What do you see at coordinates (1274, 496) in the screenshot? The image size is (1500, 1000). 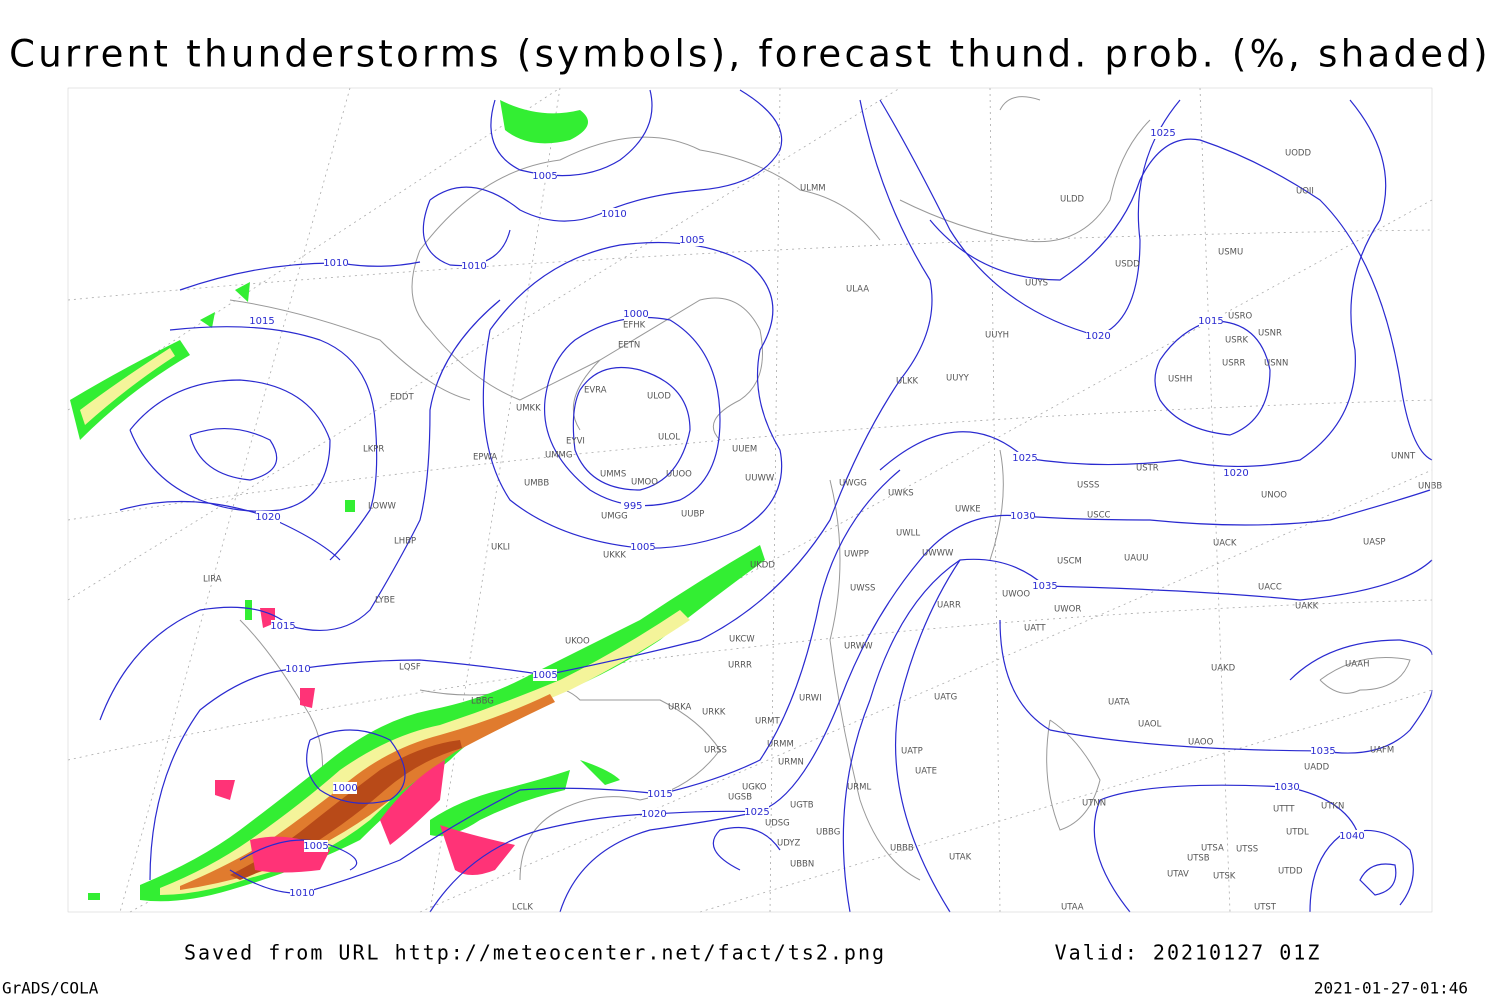 I see `station-label: UNOO` at bounding box center [1274, 496].